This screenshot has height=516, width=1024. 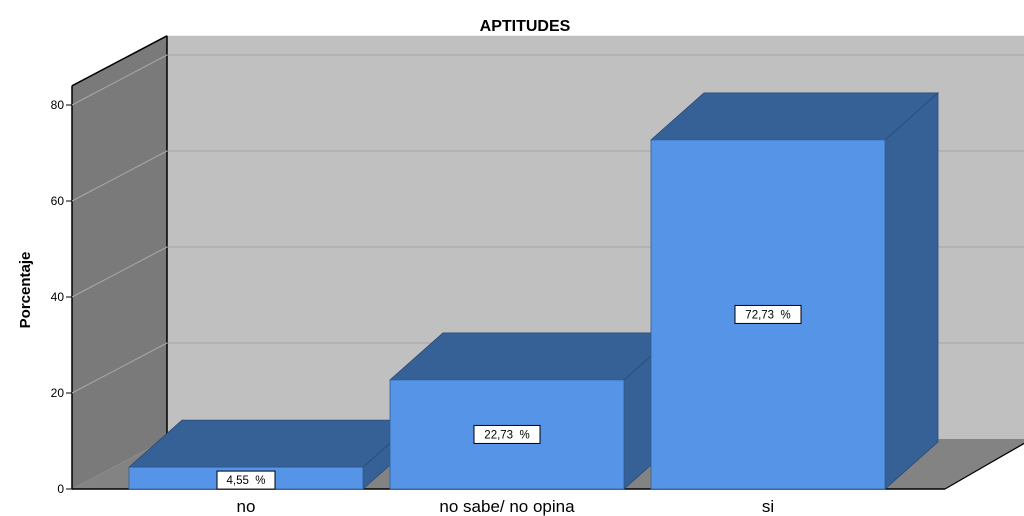 What do you see at coordinates (272, 454) in the screenshot?
I see `bar: 4,55 %` at bounding box center [272, 454].